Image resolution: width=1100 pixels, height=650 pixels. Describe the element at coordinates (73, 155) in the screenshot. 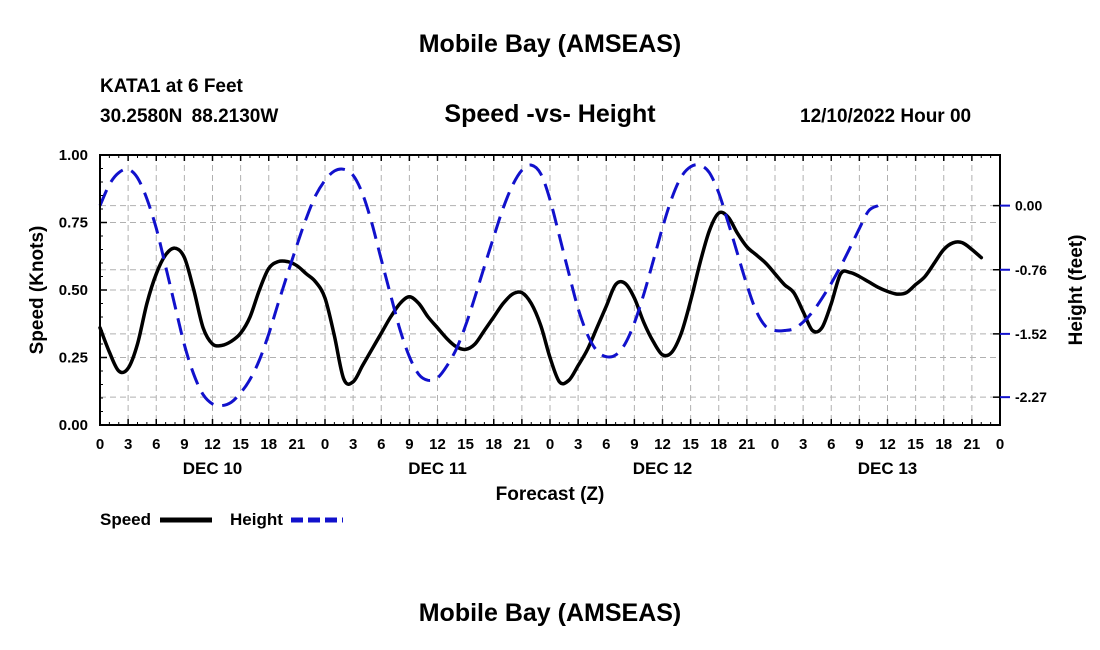

I see `y-tick-label: 1.00` at that location.